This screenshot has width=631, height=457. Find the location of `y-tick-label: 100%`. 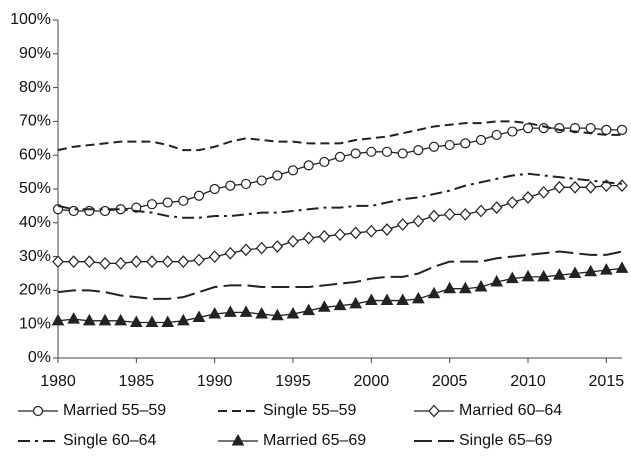

y-tick-label: 100% is located at coordinates (30, 19).